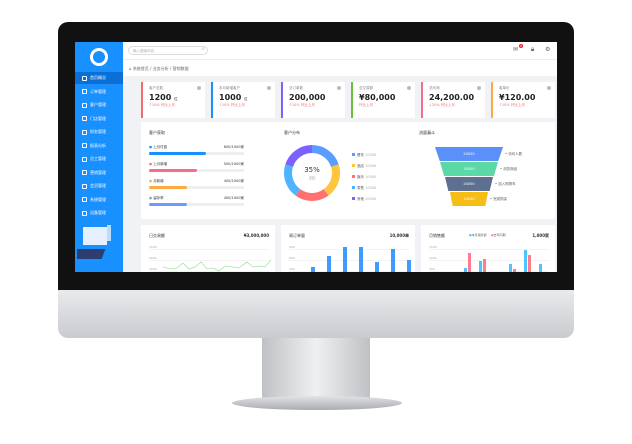 The height and width of the screenshot is (444, 632). Describe the element at coordinates (243, 100) in the screenshot. I see `stat-card: 本月新增客户 1000 位 ↑10% 环比上月` at that location.